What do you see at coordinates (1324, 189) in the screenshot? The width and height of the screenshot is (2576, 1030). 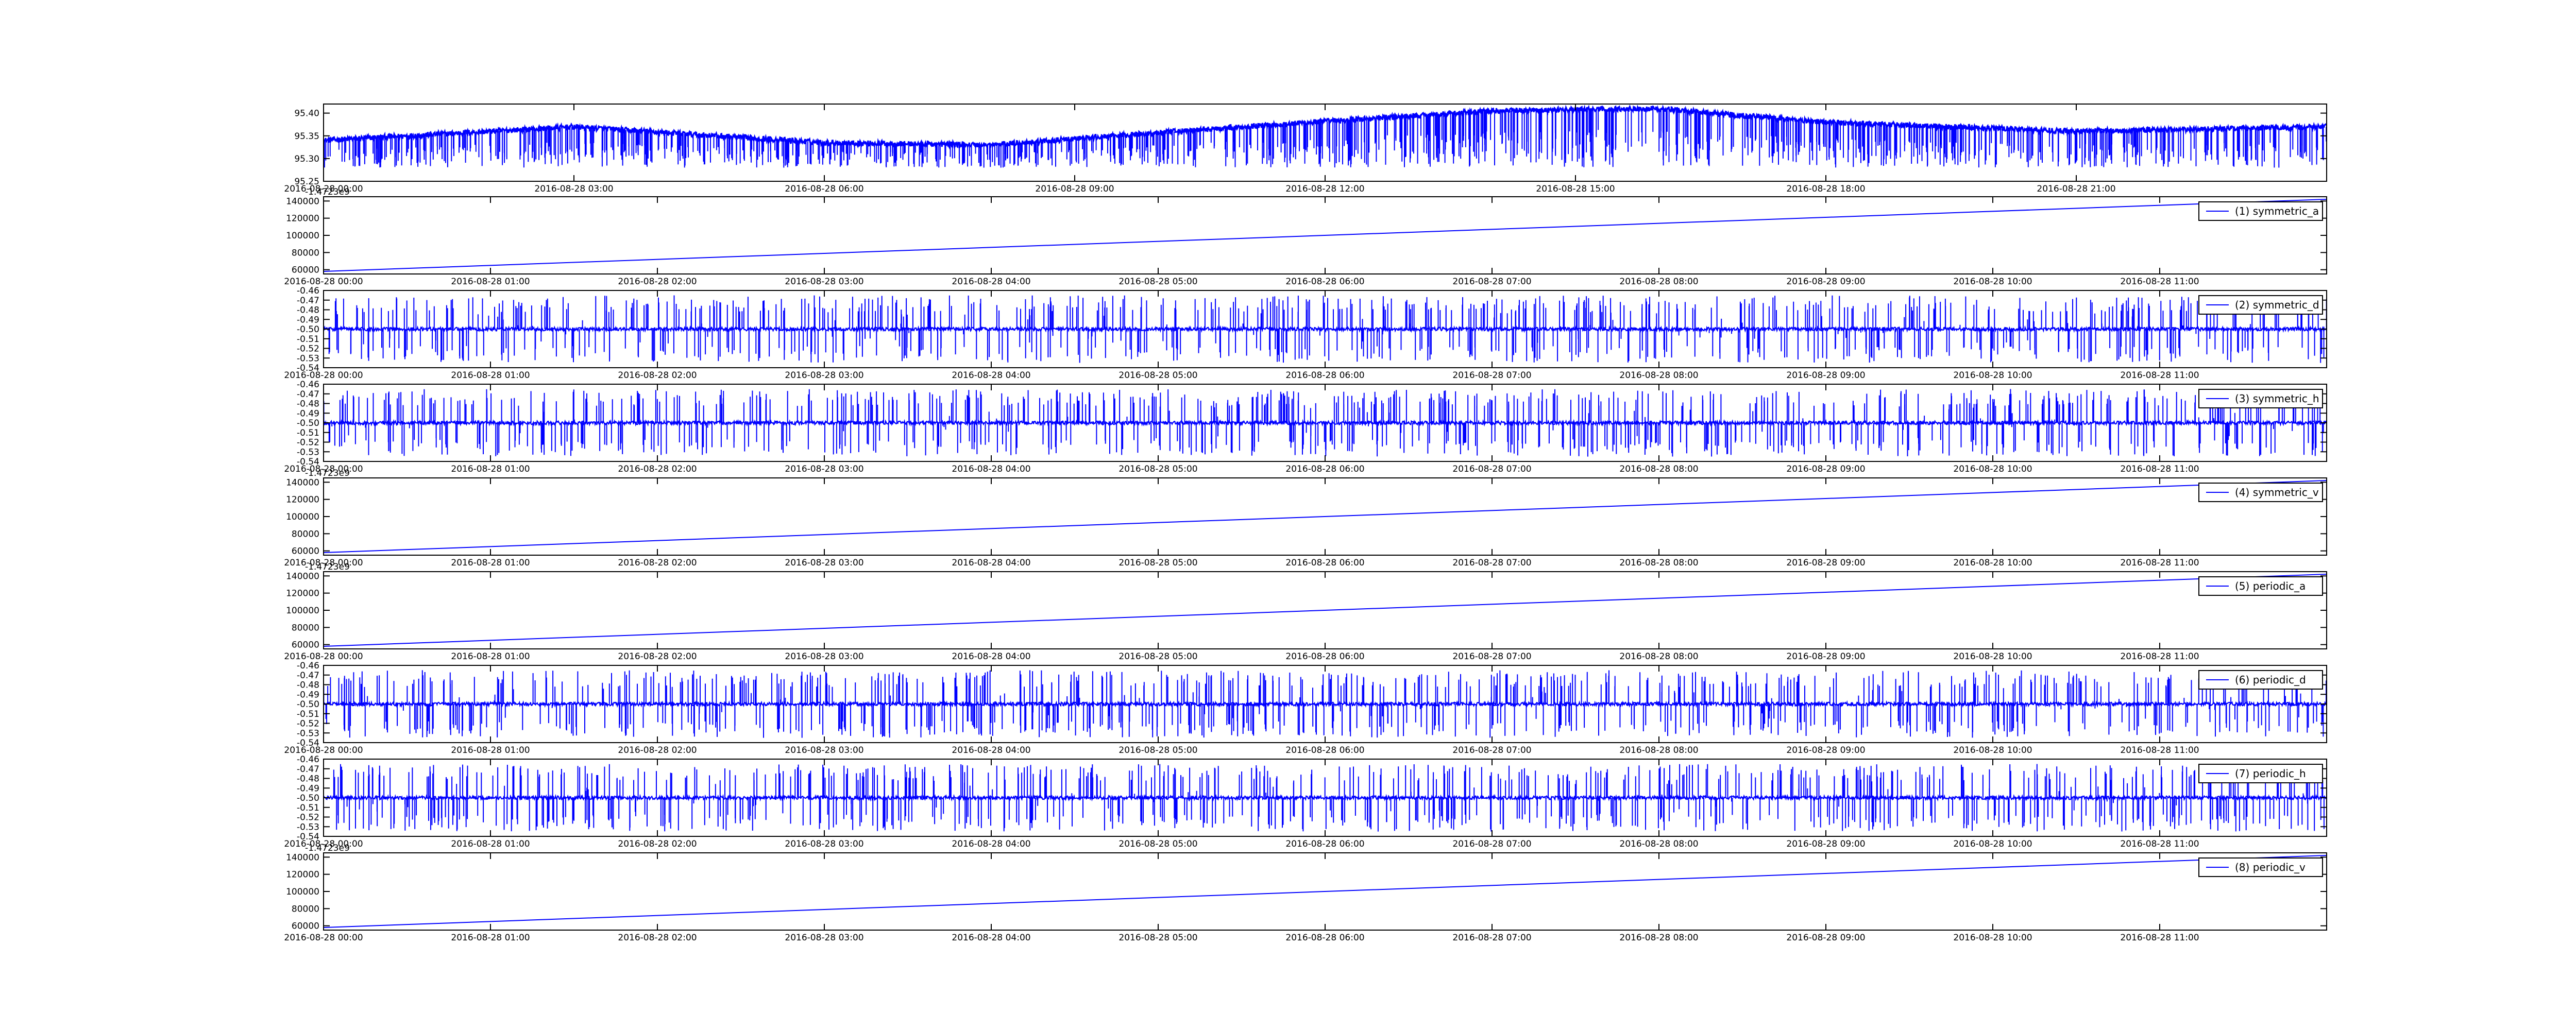 I see `x-tick-label: 2016-08-28 12:00` at bounding box center [1324, 189].